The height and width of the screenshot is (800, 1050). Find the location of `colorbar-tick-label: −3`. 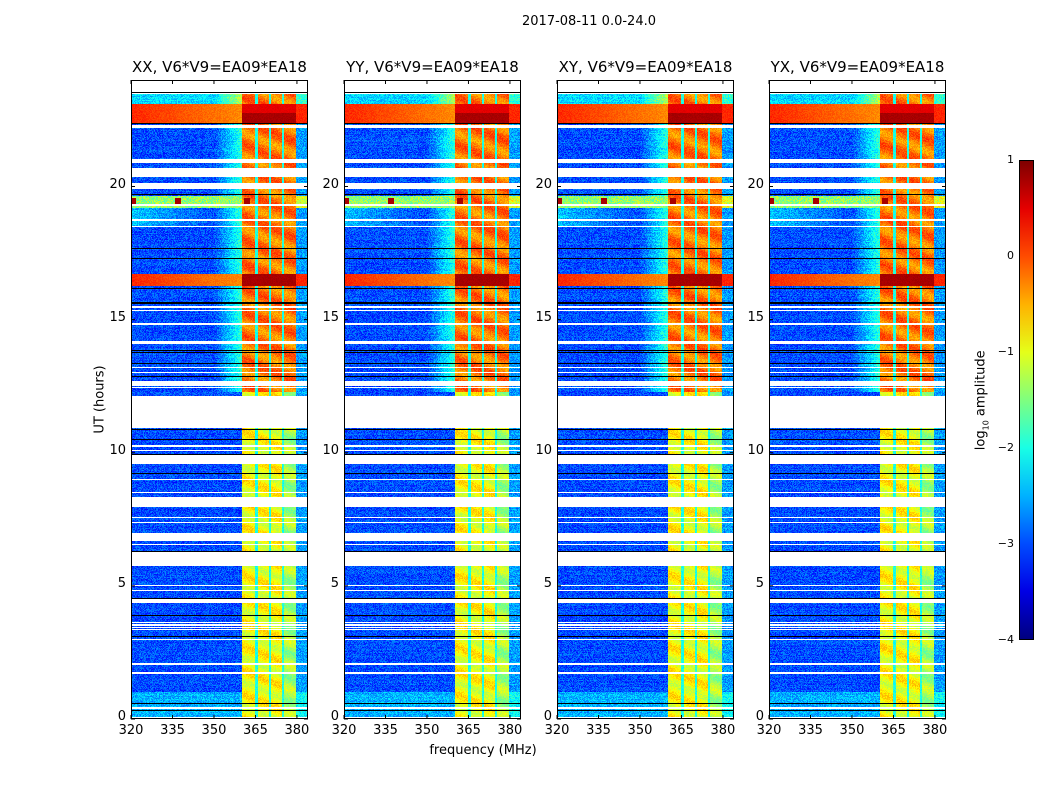

colorbar-tick-label: −3 is located at coordinates (1005, 543).